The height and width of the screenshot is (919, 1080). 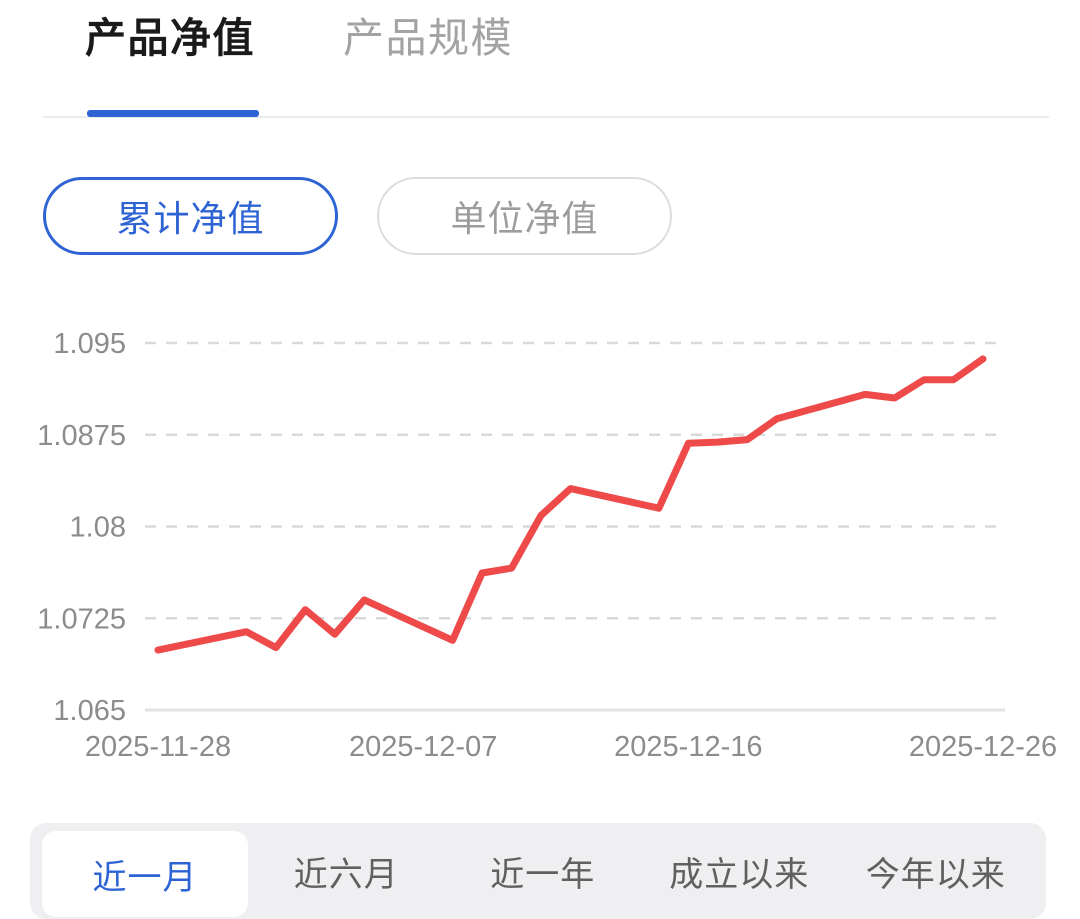 I want to click on svg-text: 1.095, so click(x=89, y=344).